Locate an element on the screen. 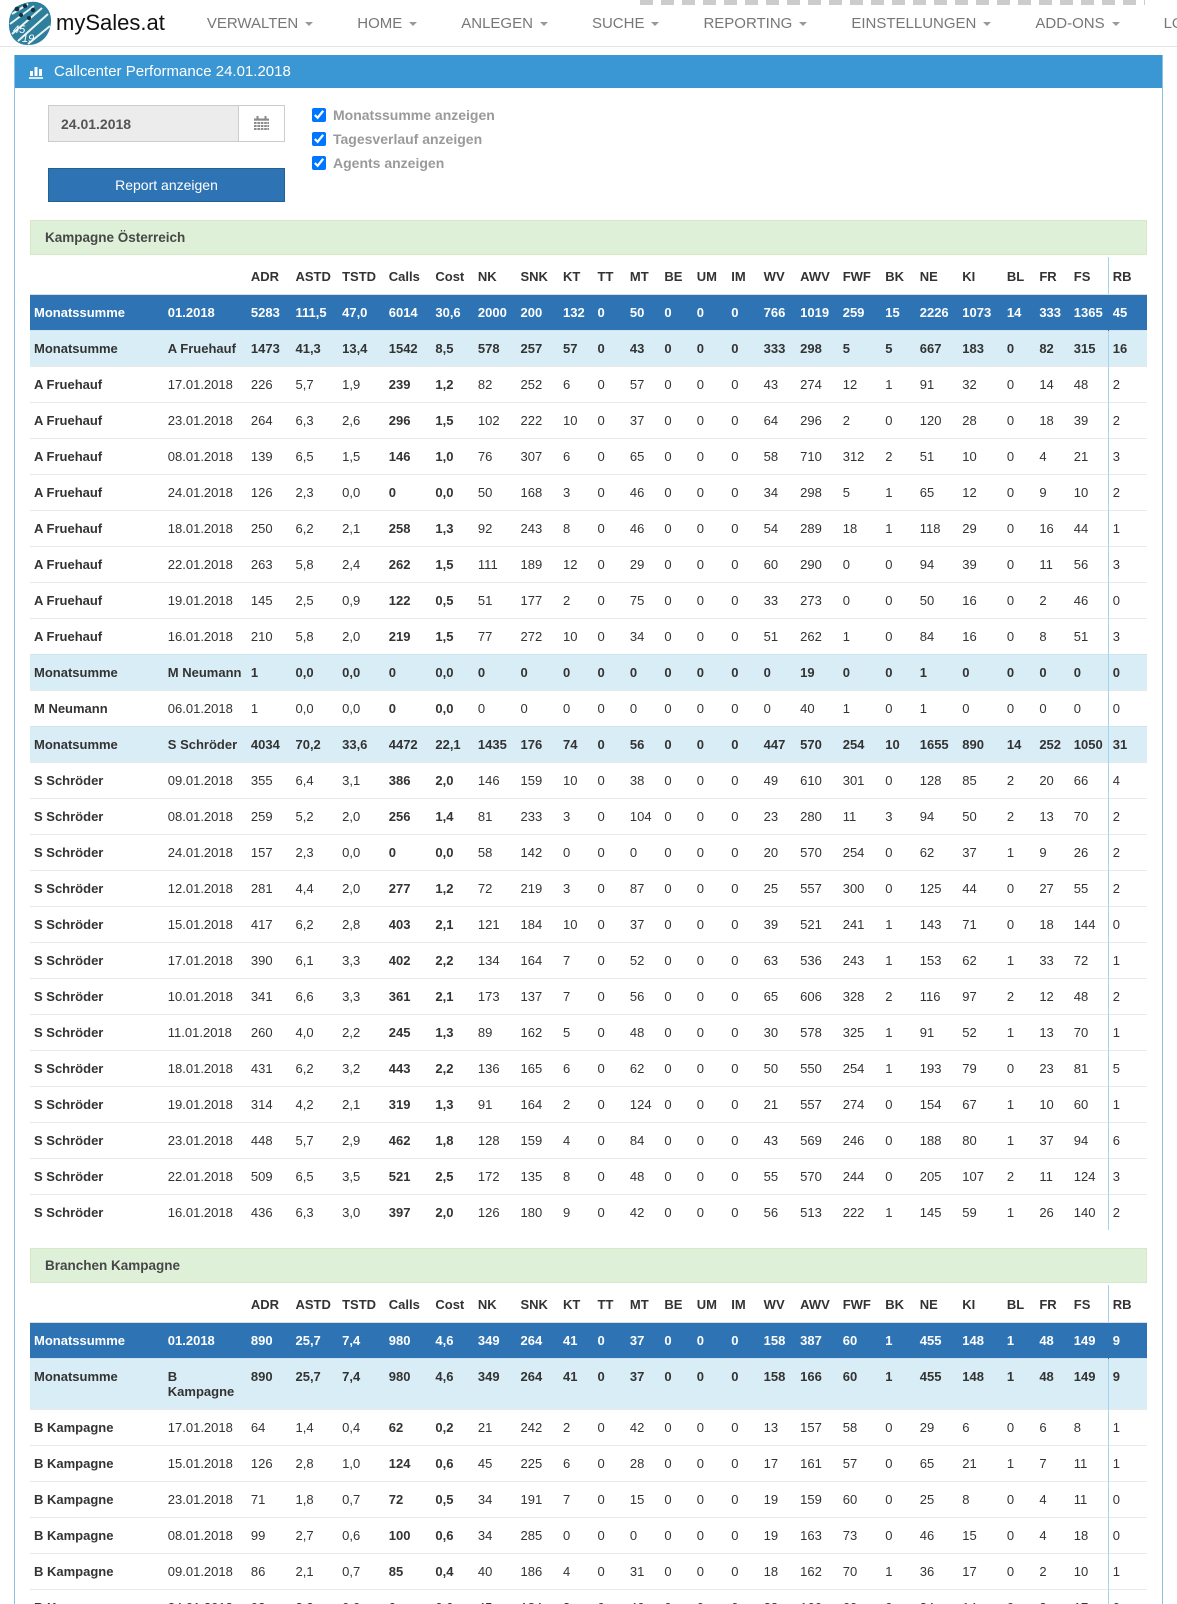 This screenshot has width=1177, height=1604. value-cell: 65 is located at coordinates (937, 492).